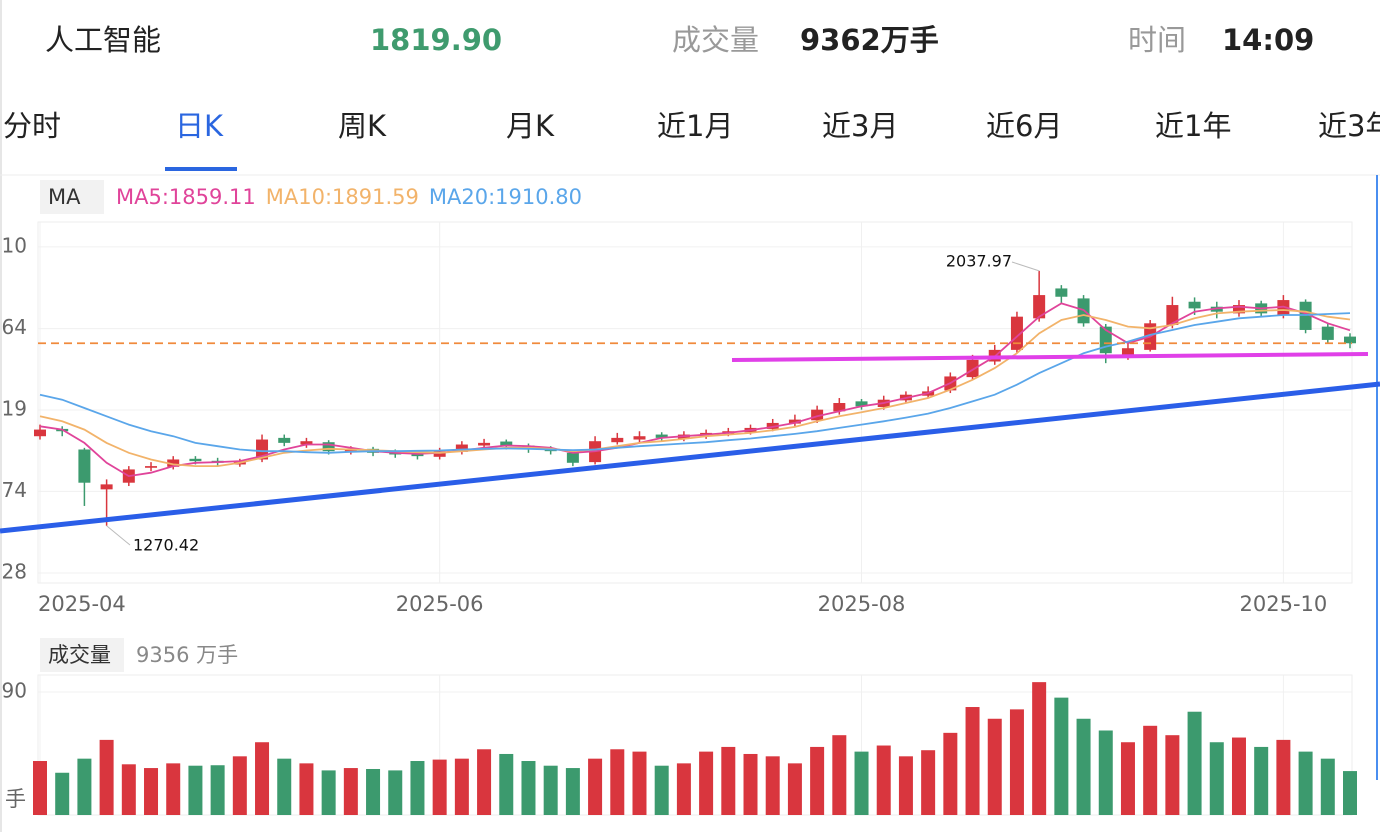  I want to click on high-annotation: 2037.97, so click(979, 261).